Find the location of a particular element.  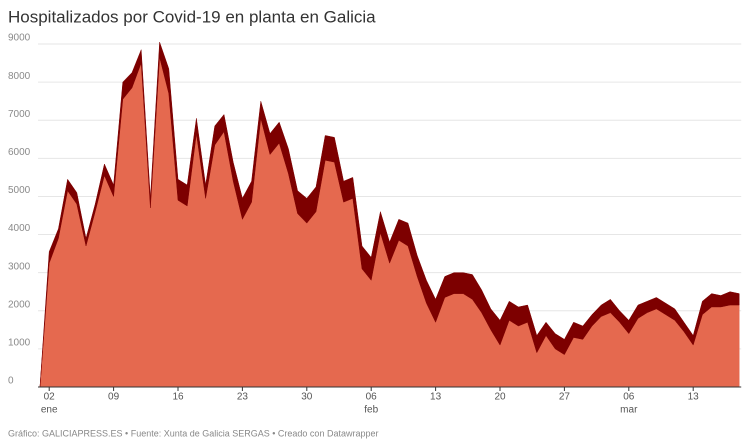

x-tick-label: 23 is located at coordinates (243, 397).